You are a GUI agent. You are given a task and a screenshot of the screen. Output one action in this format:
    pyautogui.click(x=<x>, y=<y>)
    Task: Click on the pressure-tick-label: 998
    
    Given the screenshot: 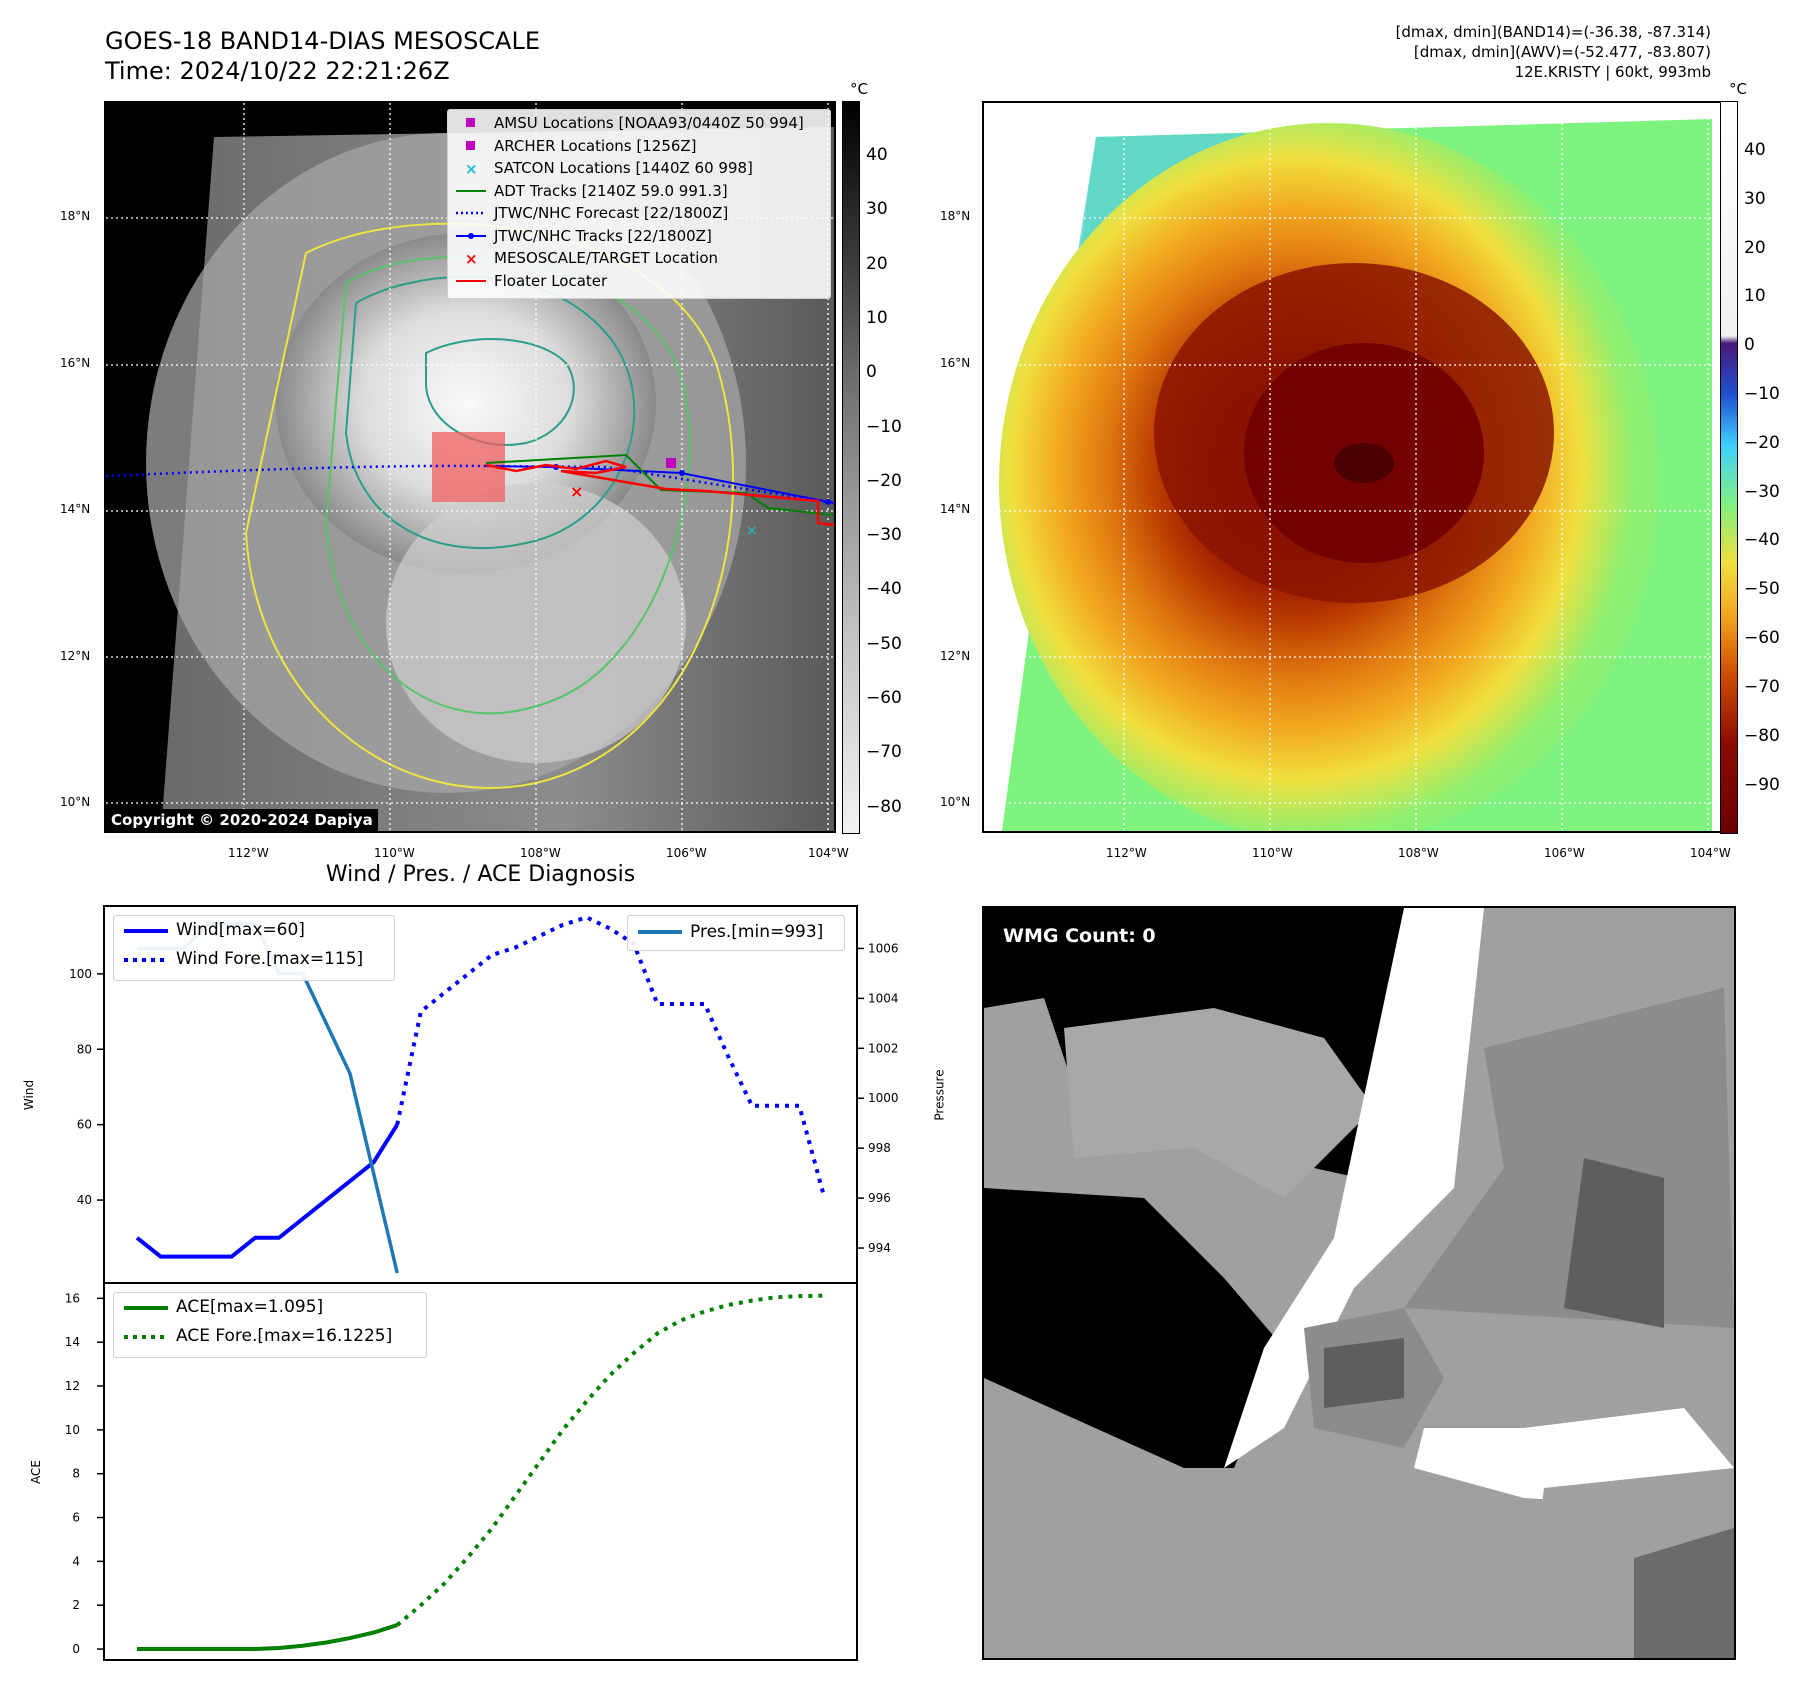 What is the action you would take?
    pyautogui.click(x=879, y=1148)
    